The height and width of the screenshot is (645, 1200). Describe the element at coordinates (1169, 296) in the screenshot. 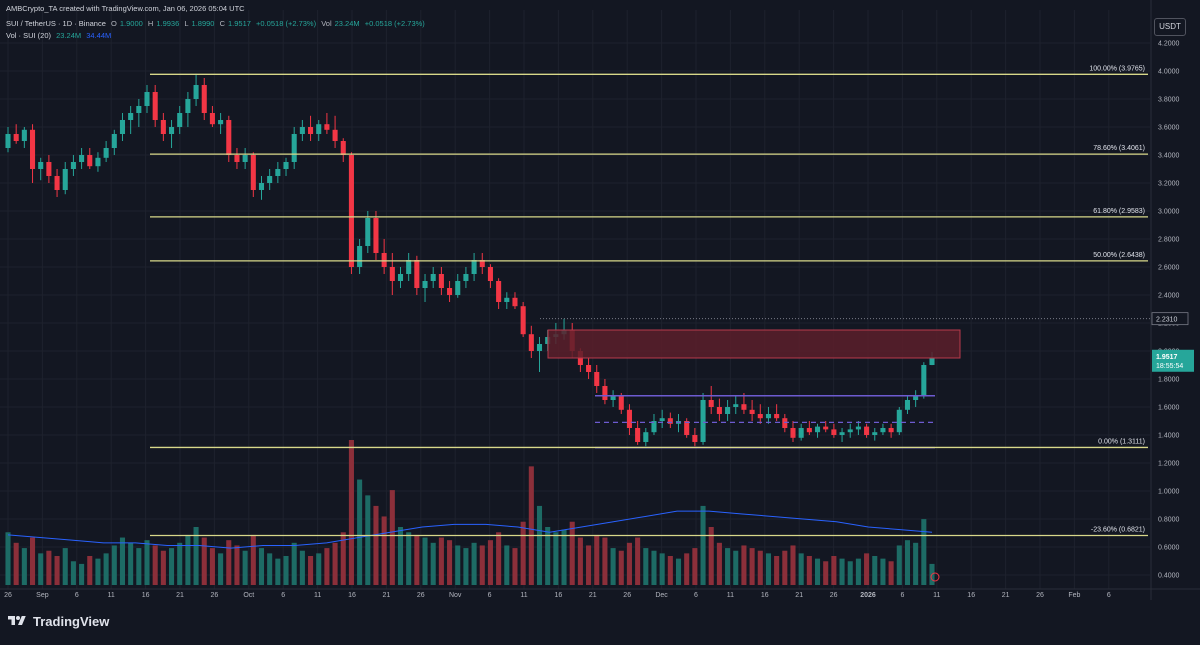

I see `y-tick-label: 2.4000` at that location.